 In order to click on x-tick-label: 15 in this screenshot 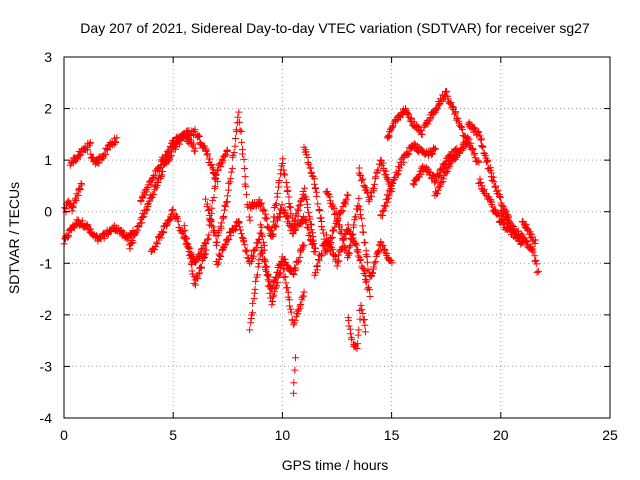, I will do `click(392, 435)`.